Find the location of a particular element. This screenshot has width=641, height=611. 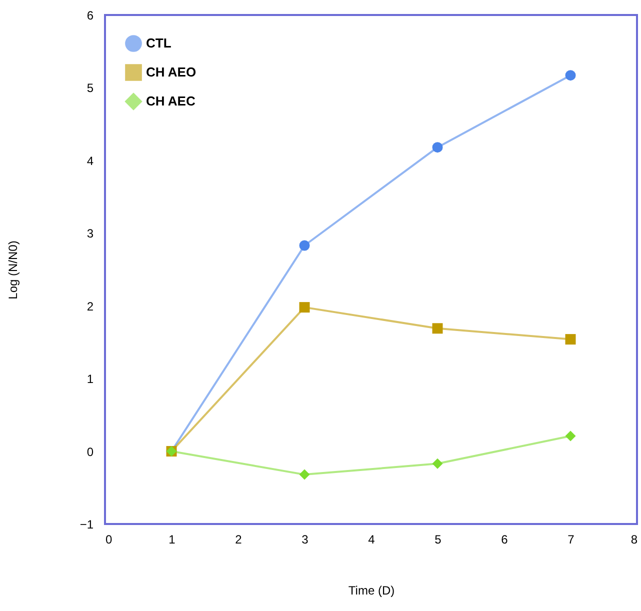

y-tick-label: 4 is located at coordinates (90, 161).